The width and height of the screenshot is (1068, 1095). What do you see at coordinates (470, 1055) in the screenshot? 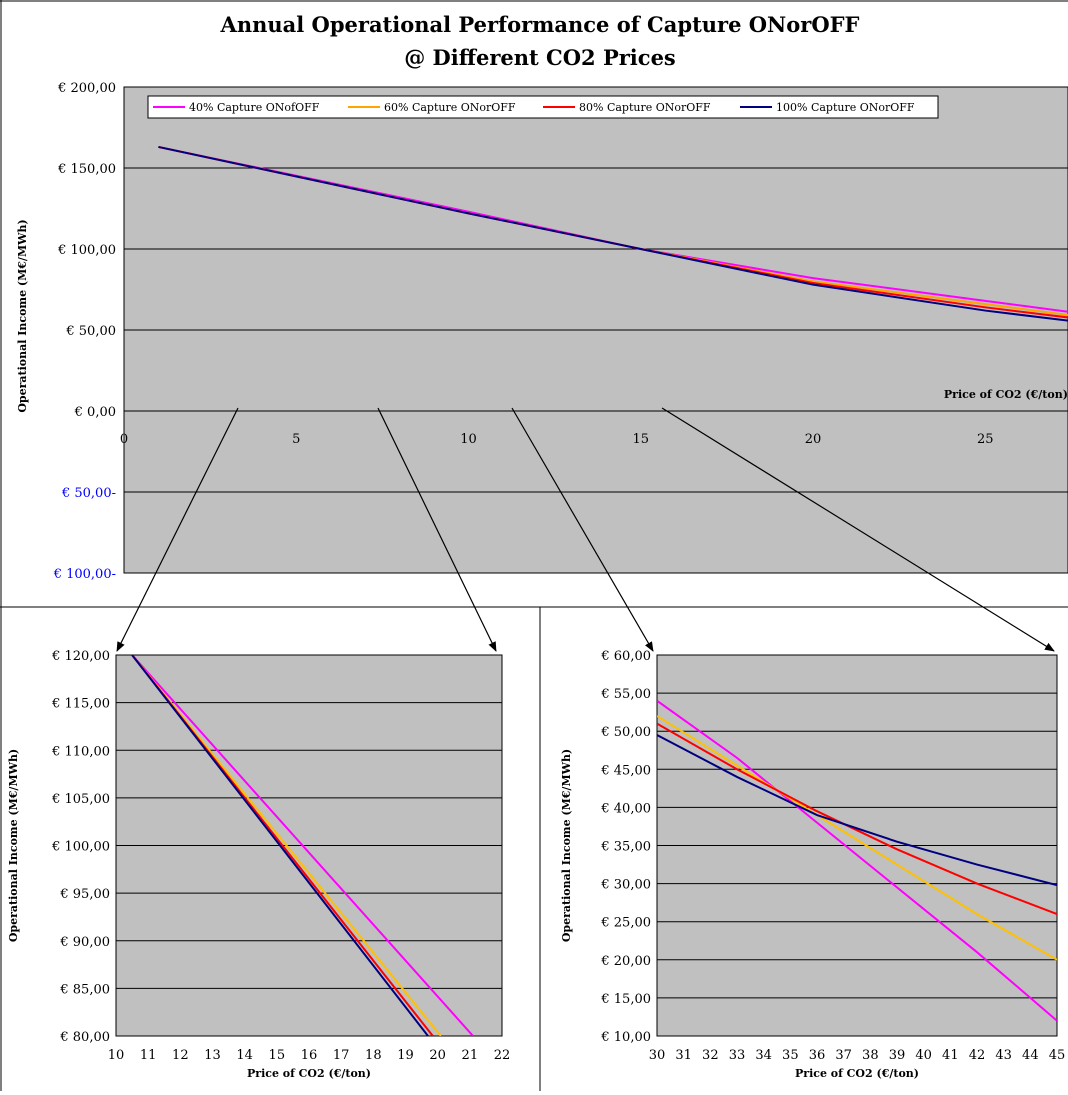
I see `chart-left-x-tick-label: 21` at bounding box center [470, 1055].